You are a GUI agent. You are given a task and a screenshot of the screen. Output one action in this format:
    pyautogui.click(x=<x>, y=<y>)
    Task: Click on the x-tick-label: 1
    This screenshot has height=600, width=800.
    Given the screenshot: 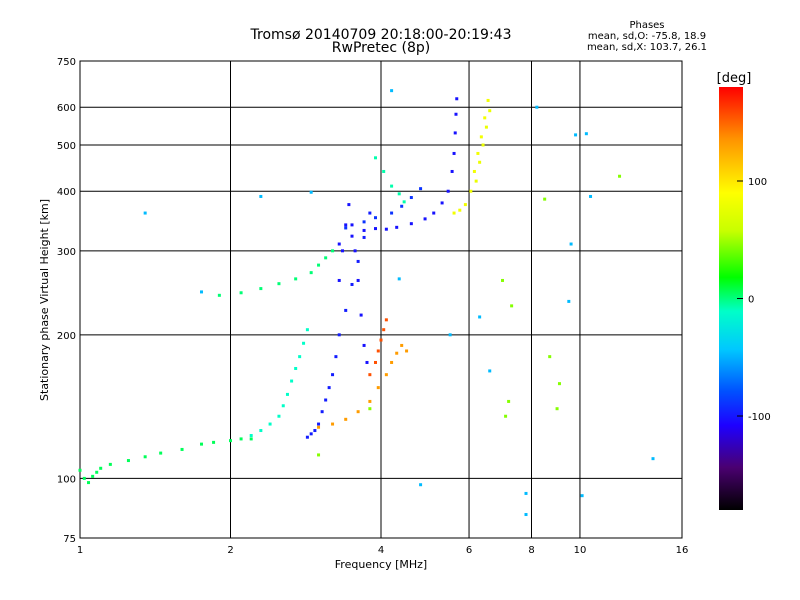 What is the action you would take?
    pyautogui.click(x=80, y=550)
    